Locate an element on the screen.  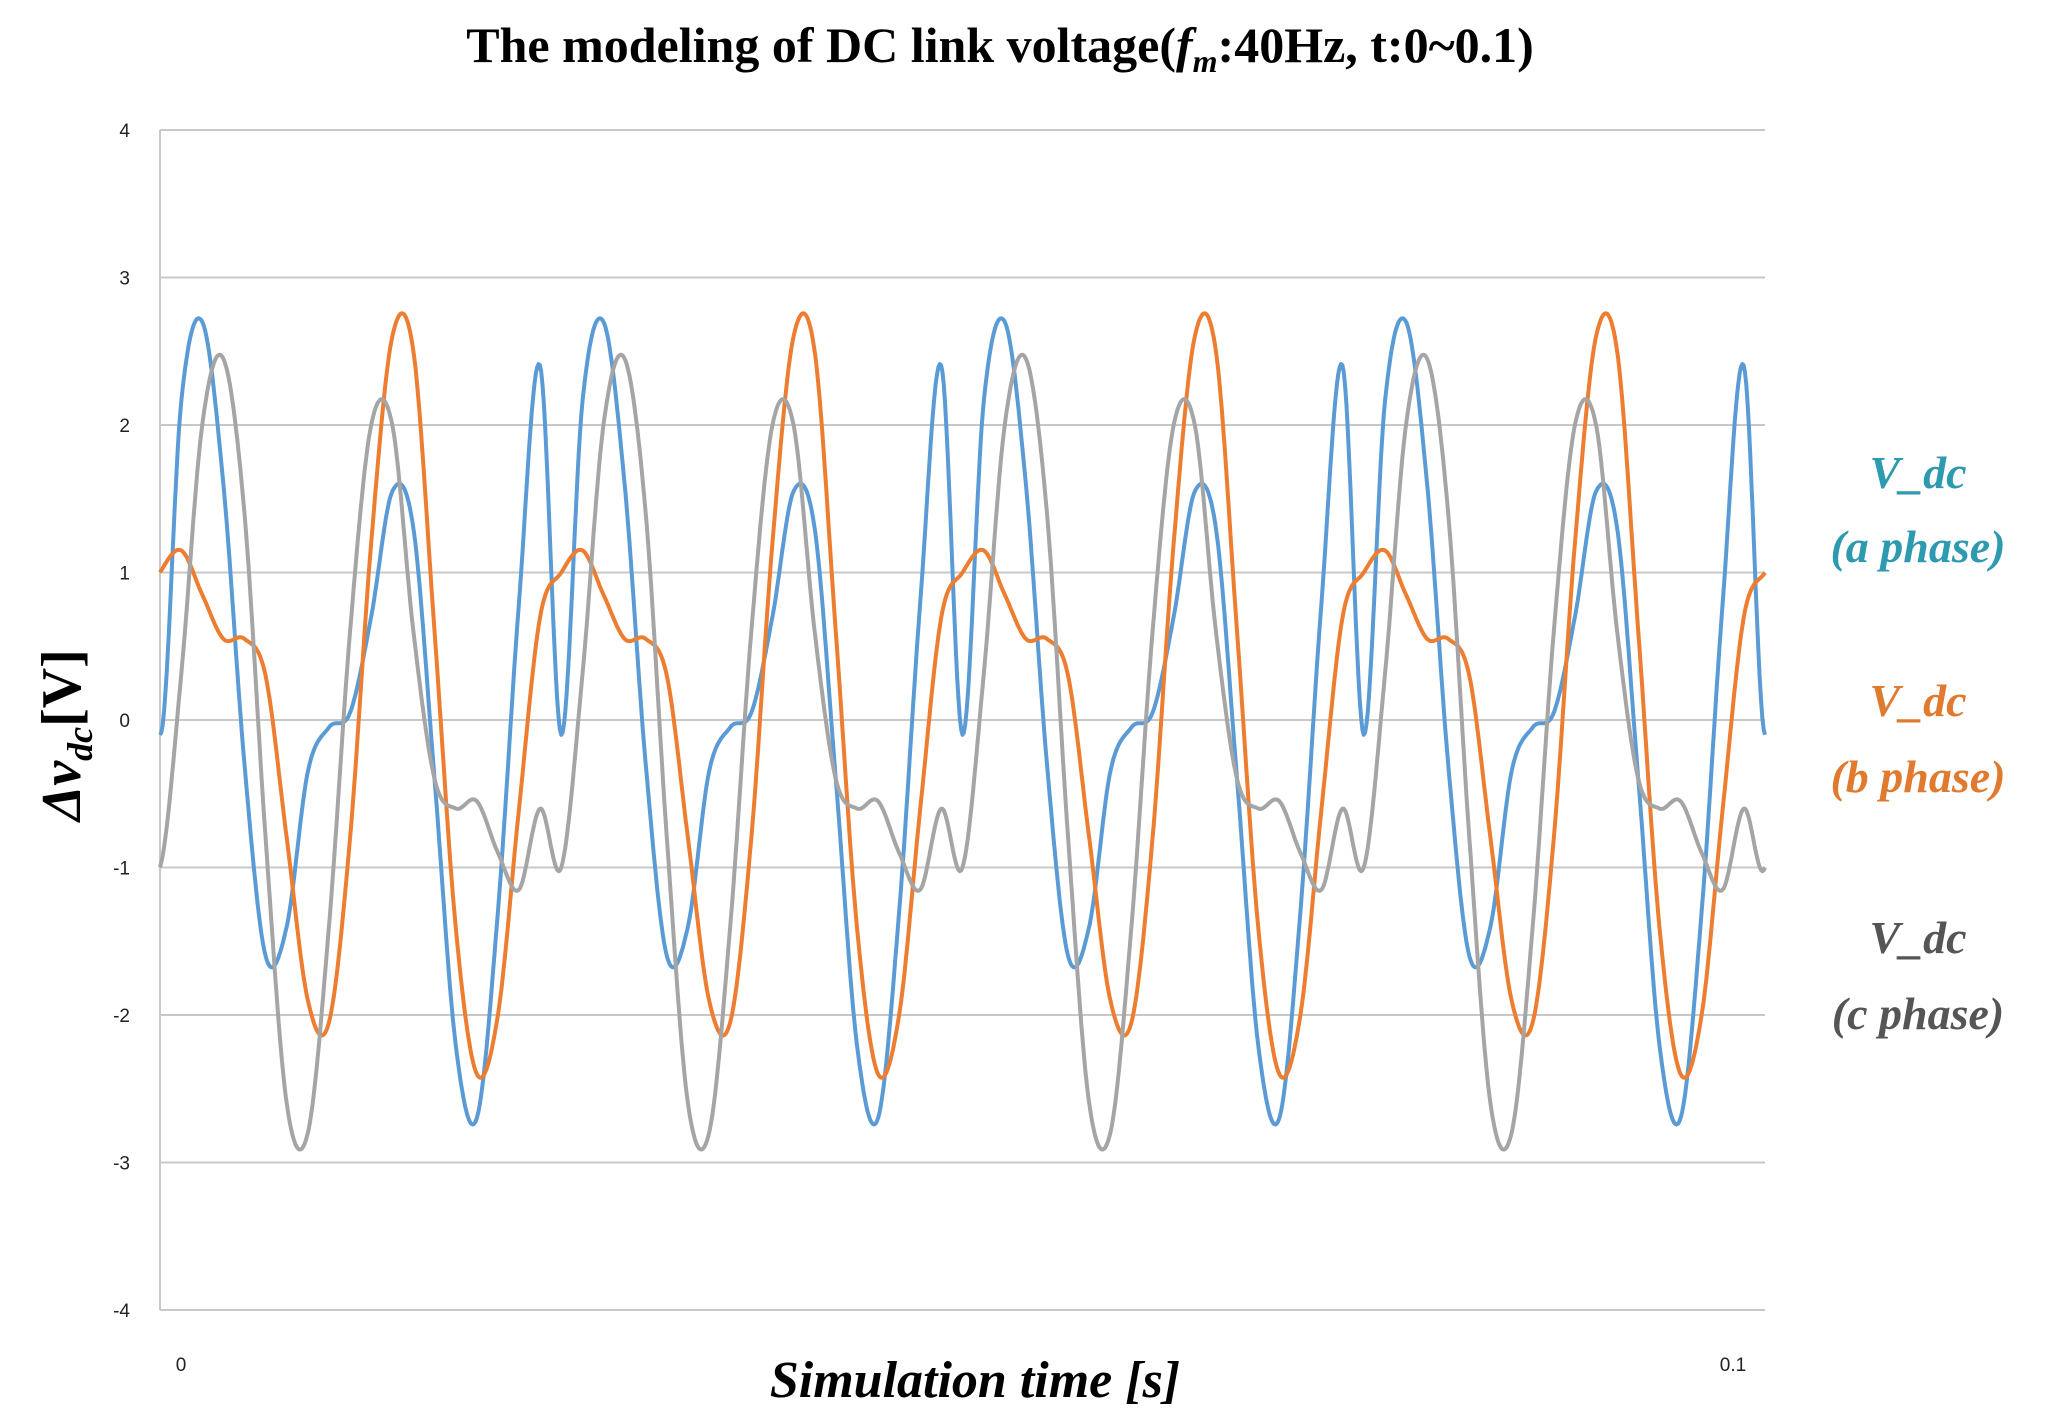
y-axis-label: Δvdc[V] is located at coordinates (65, 736).